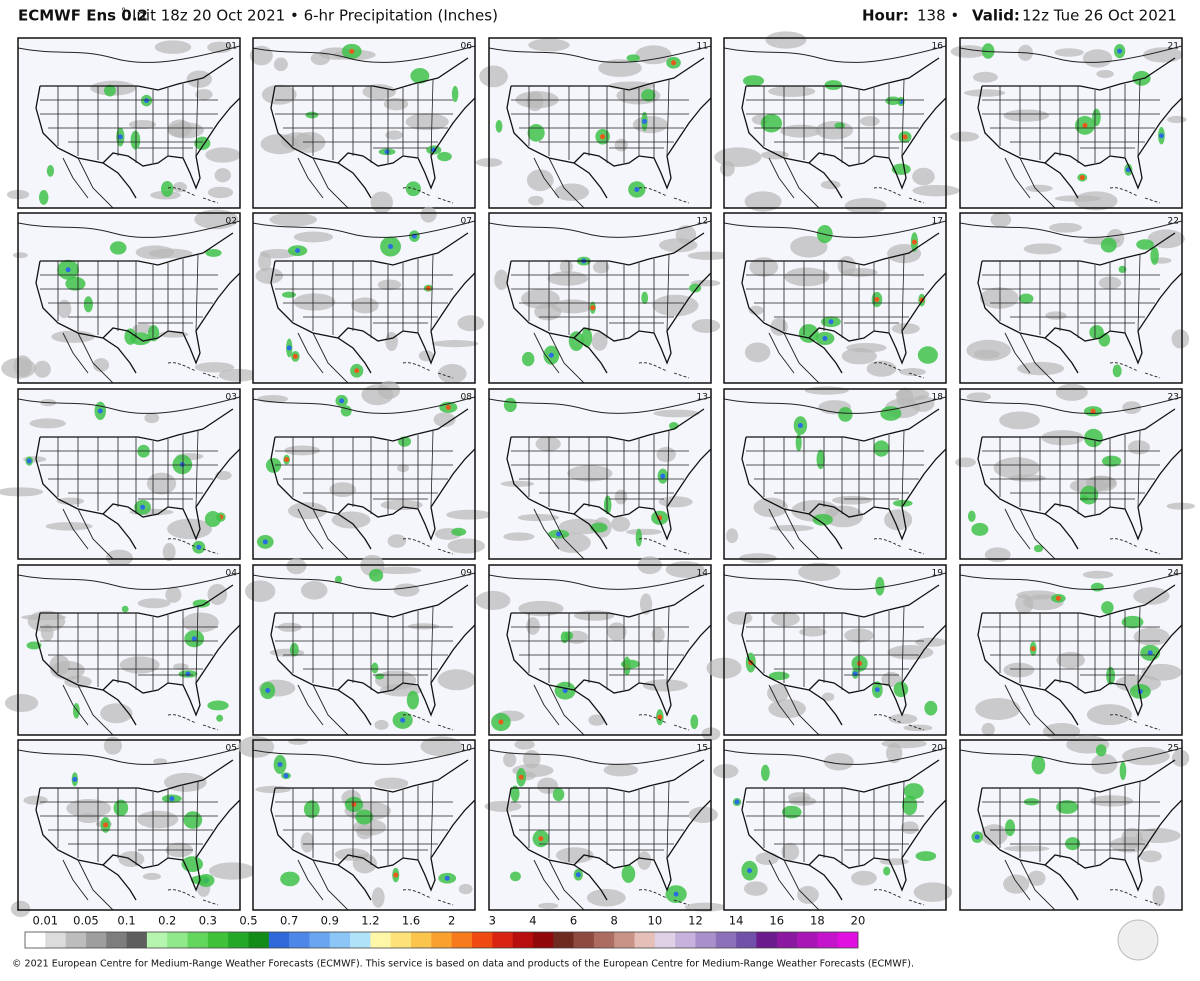 The width and height of the screenshot is (1200, 981). I want to click on map-panel: 20, so click(833, 825).